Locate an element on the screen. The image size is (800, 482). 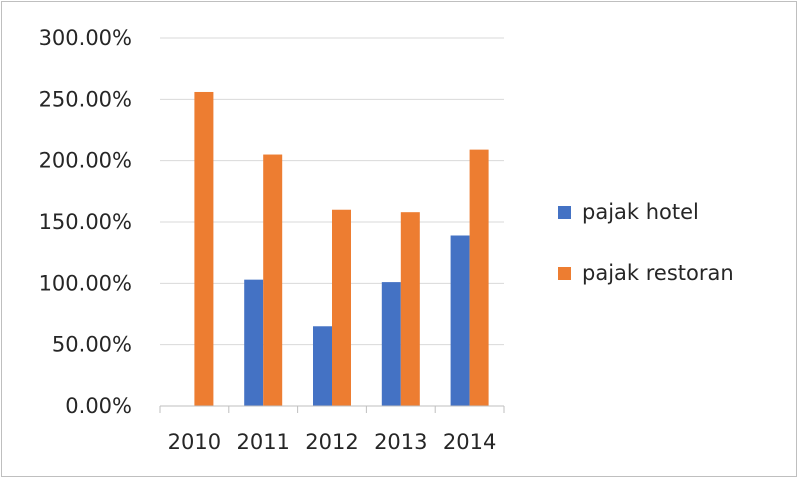
x-tick-label: 2012 is located at coordinates (331, 442).